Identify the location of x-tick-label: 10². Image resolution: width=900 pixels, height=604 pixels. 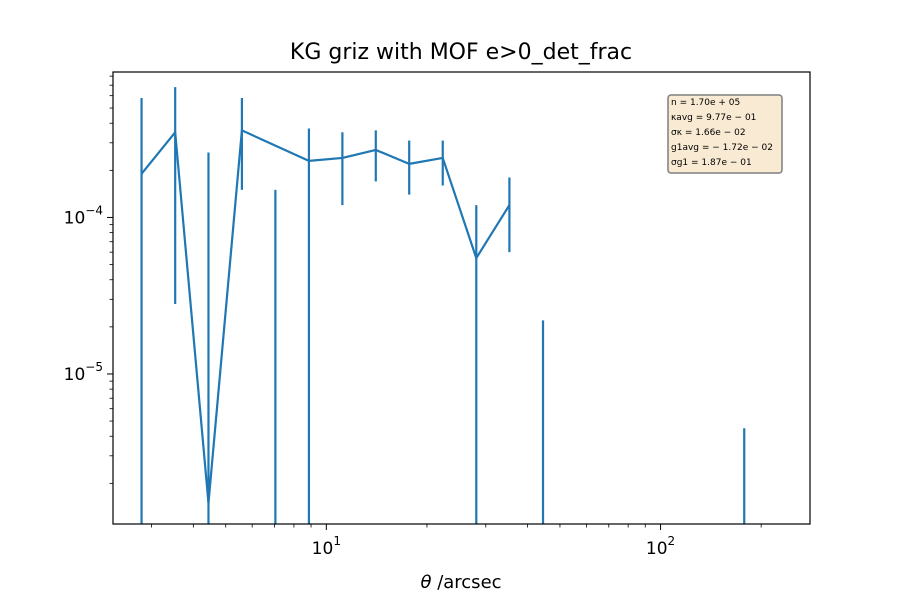
(660, 546).